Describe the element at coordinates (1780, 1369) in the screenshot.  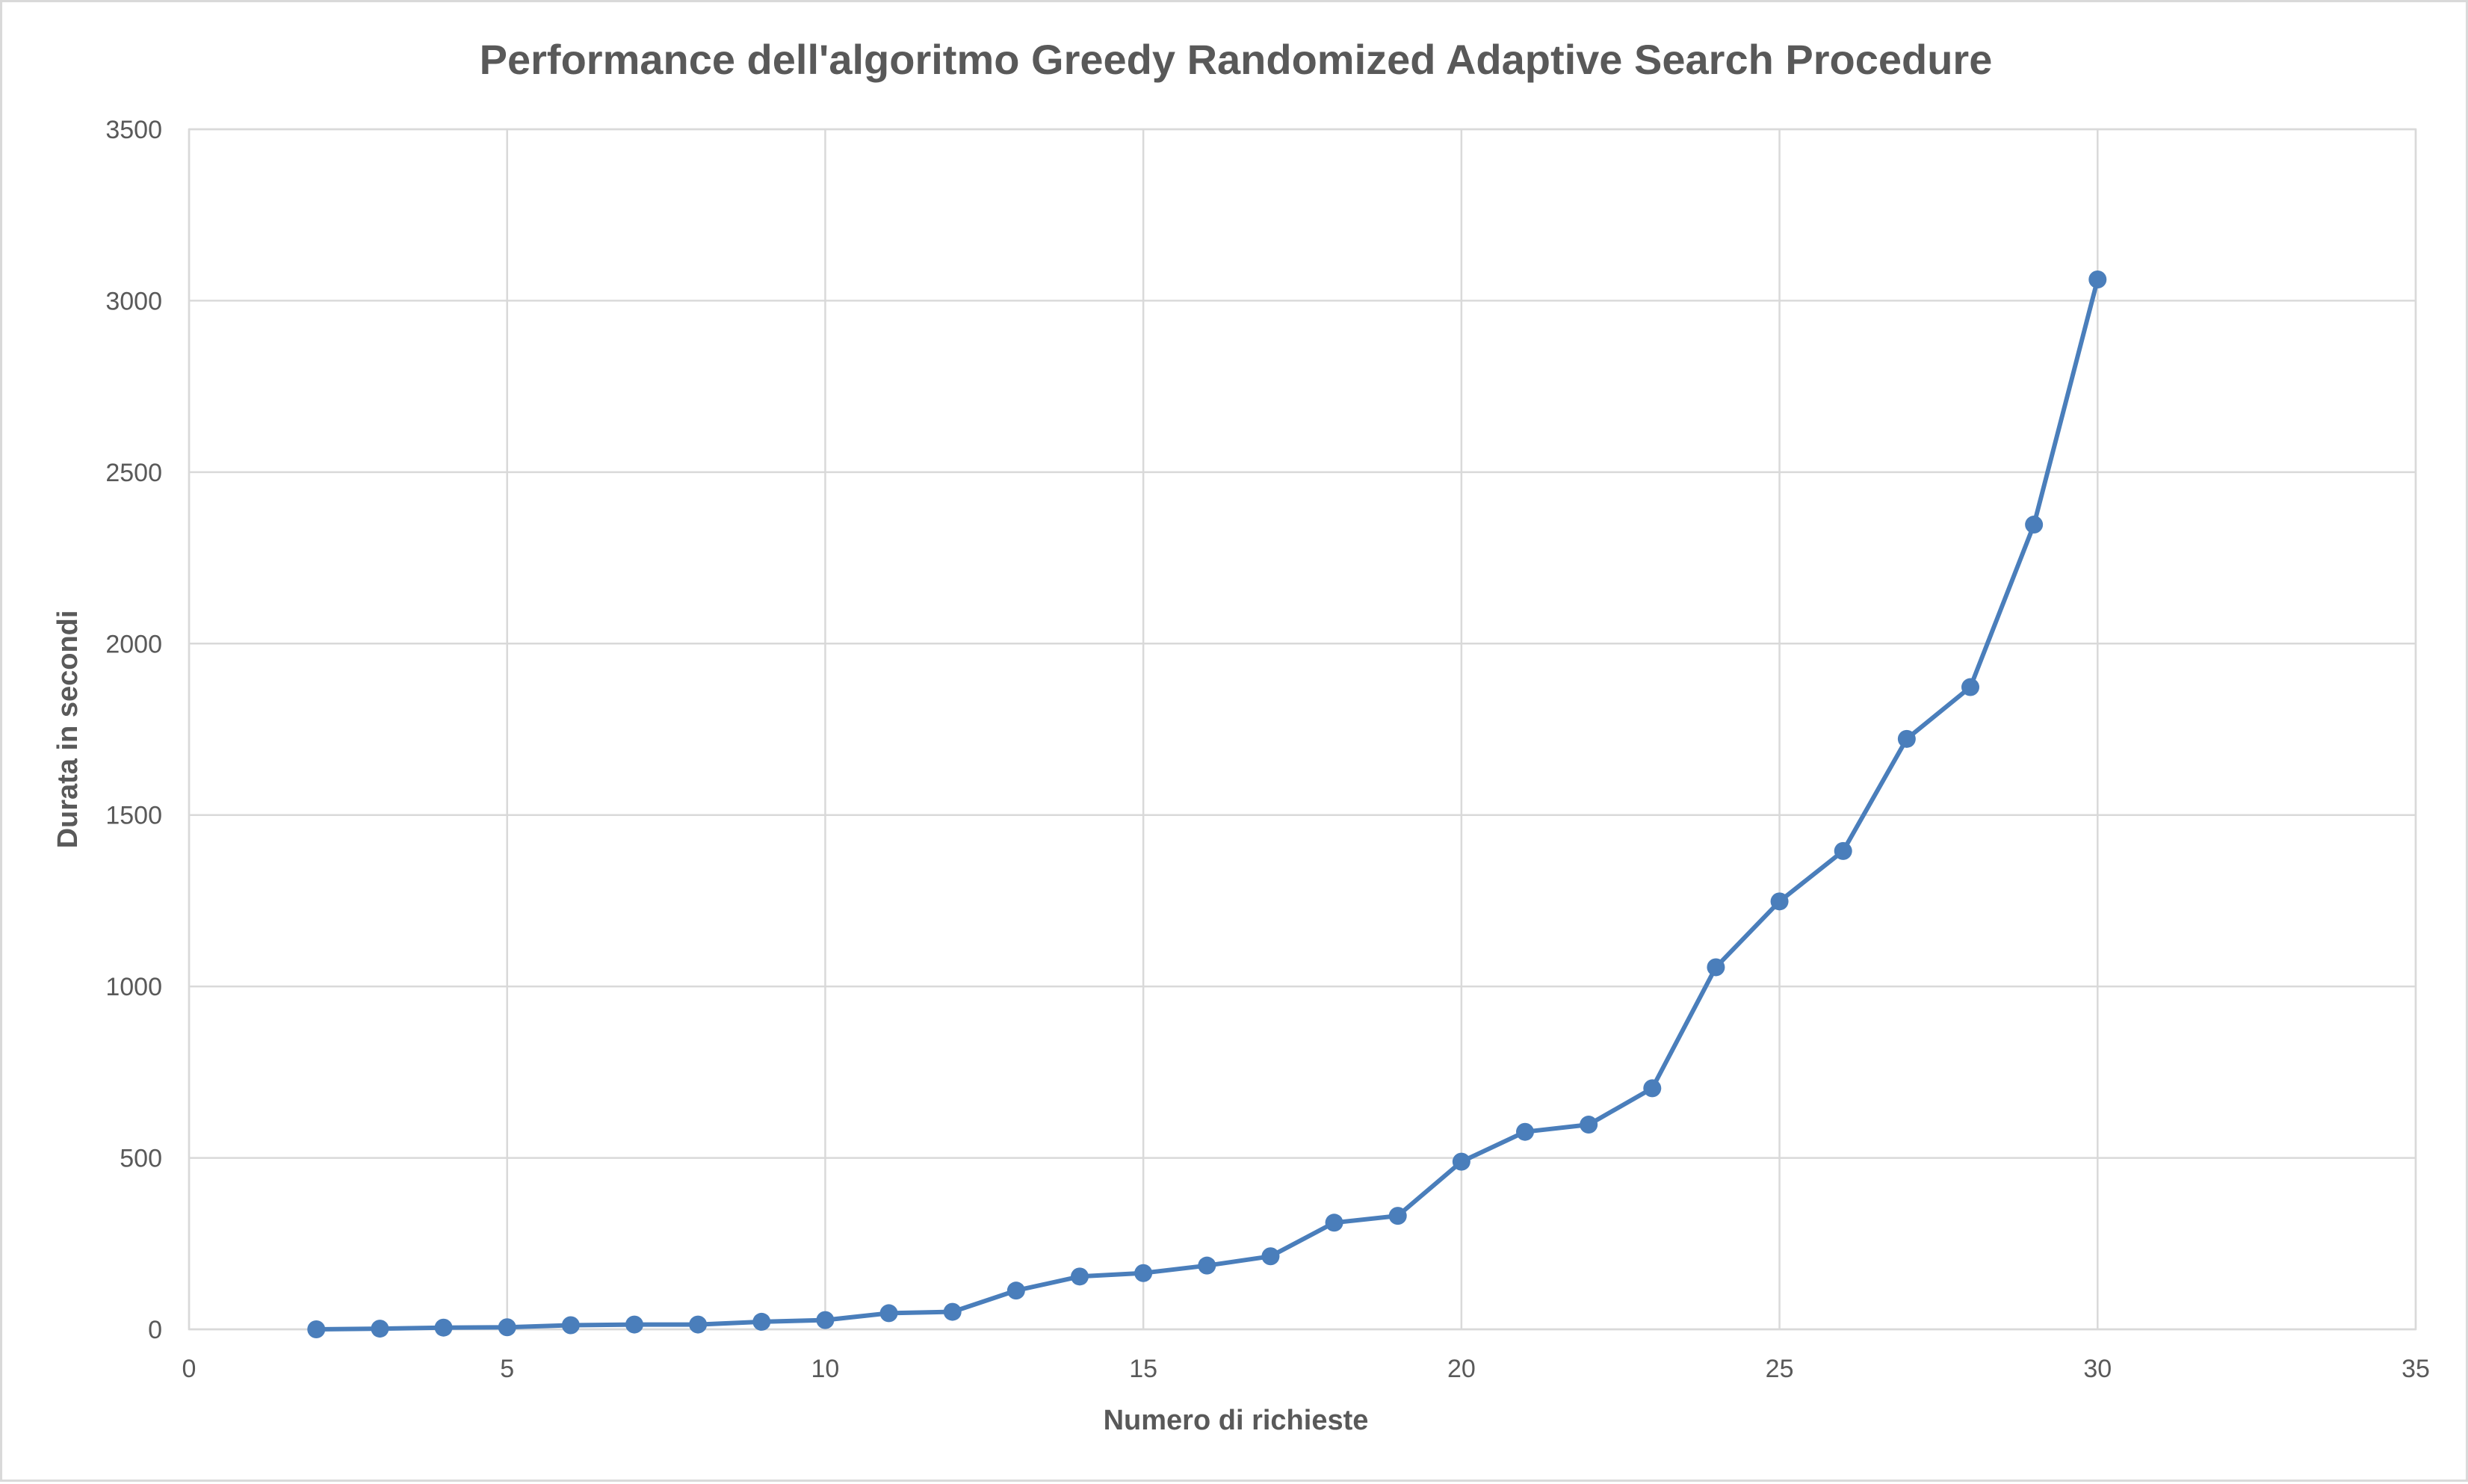
I see `x-tick-label: 25` at that location.